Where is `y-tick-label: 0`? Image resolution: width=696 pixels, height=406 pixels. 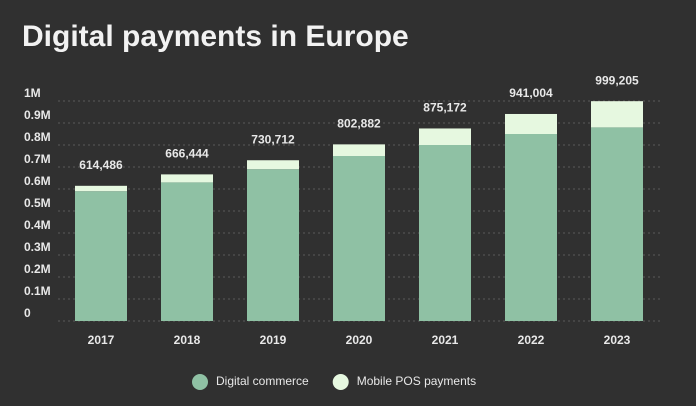
y-tick-label: 0 is located at coordinates (27, 313).